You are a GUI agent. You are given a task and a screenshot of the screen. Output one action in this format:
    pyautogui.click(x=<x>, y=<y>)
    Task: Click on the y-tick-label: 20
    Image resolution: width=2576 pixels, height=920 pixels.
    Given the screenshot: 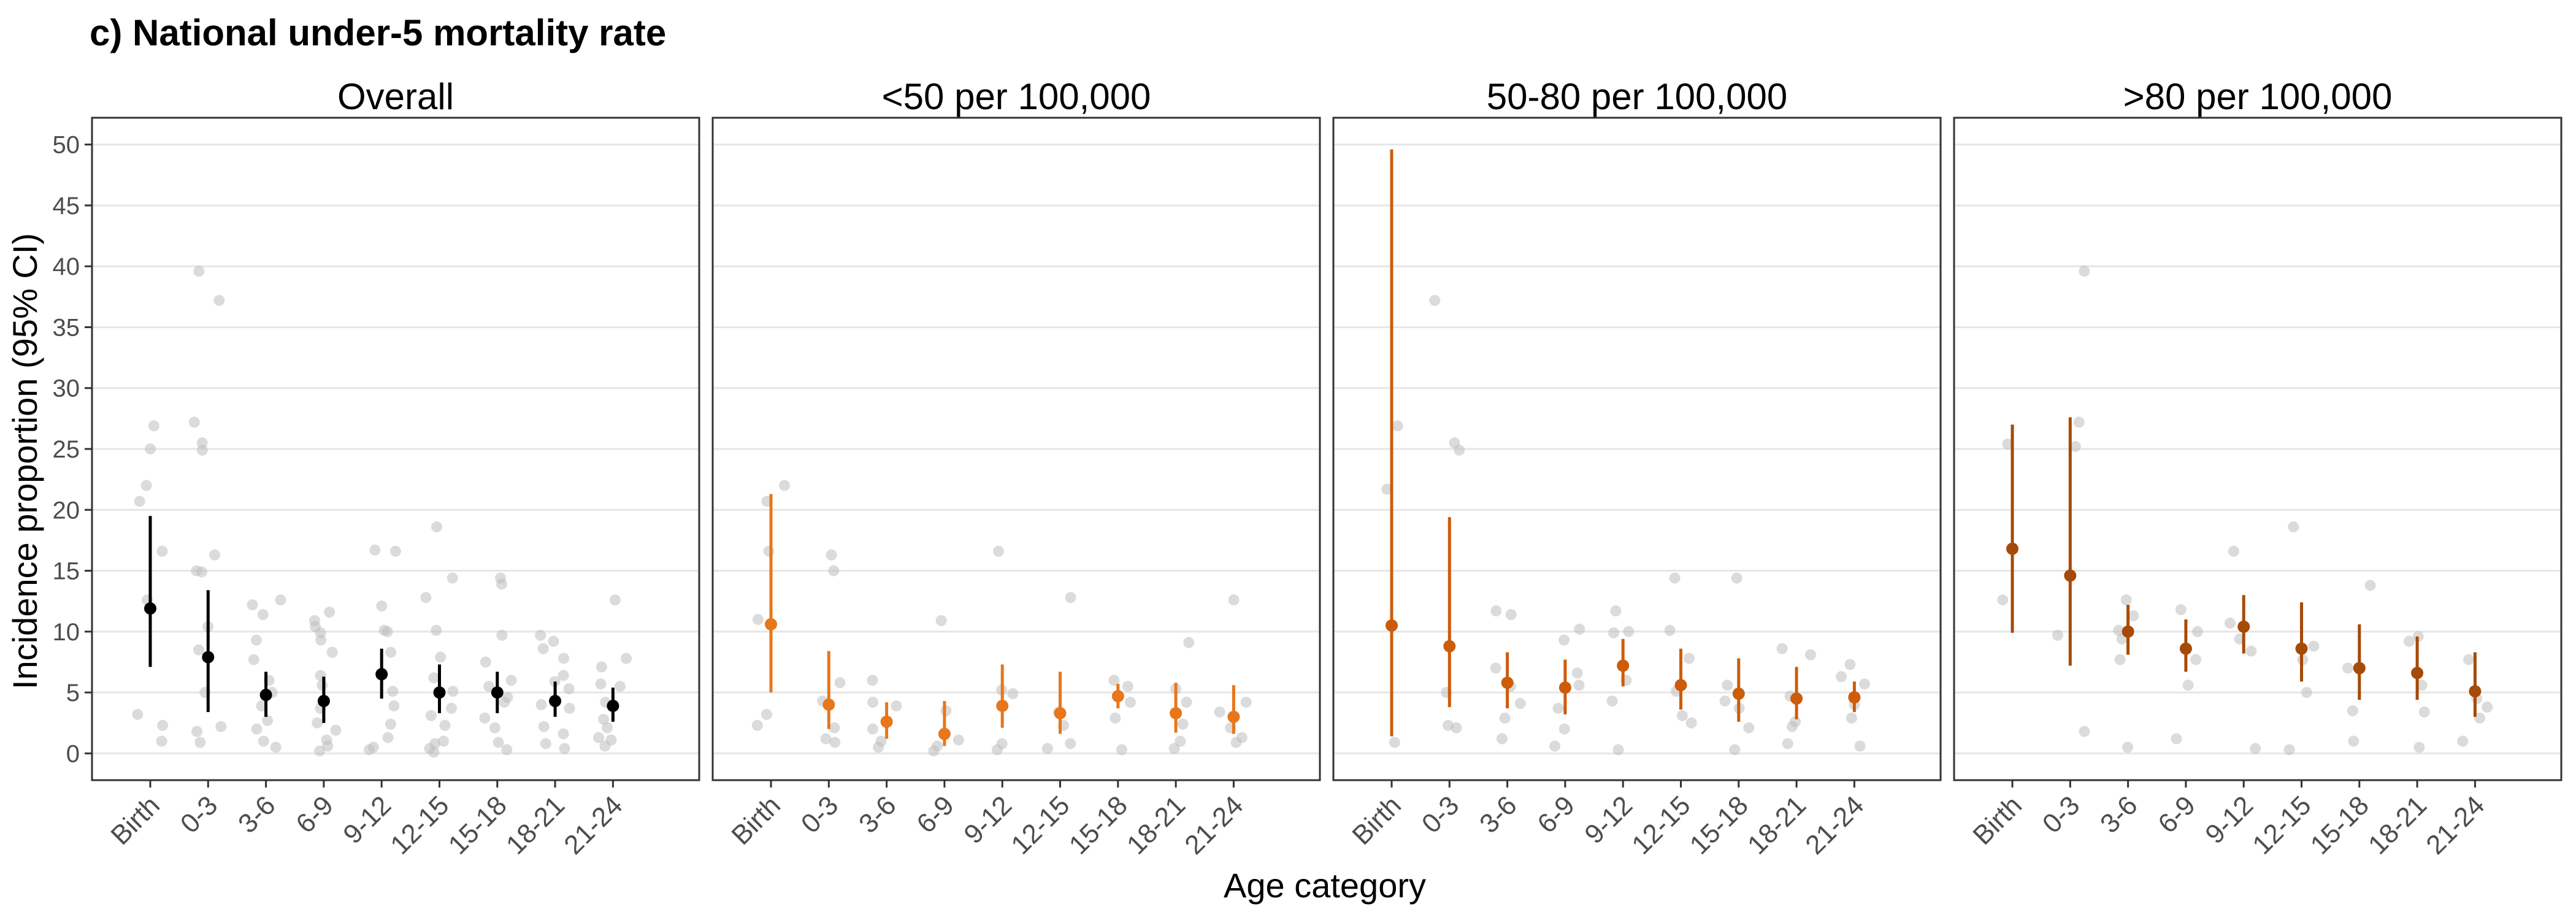 What is the action you would take?
    pyautogui.click(x=66, y=510)
    